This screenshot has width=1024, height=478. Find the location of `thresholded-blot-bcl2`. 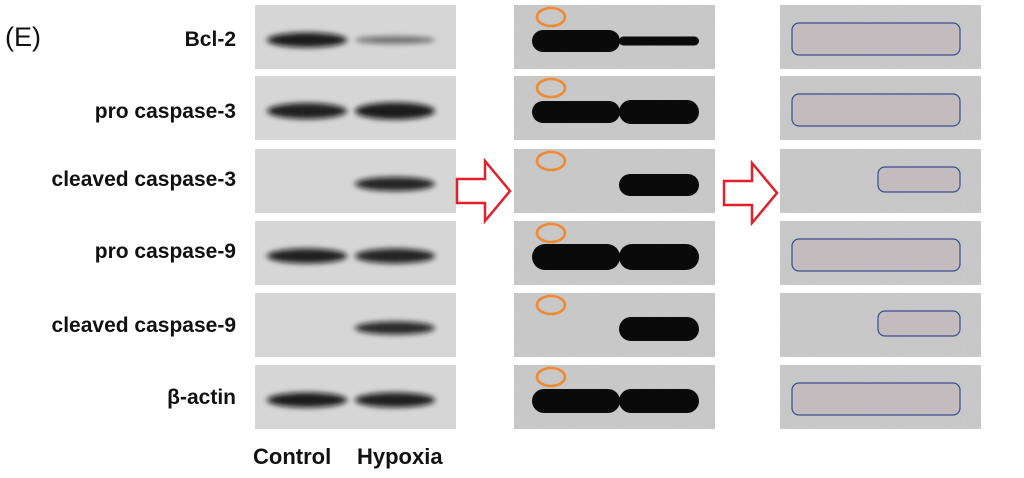

thresholded-blot-bcl2 is located at coordinates (614, 37).